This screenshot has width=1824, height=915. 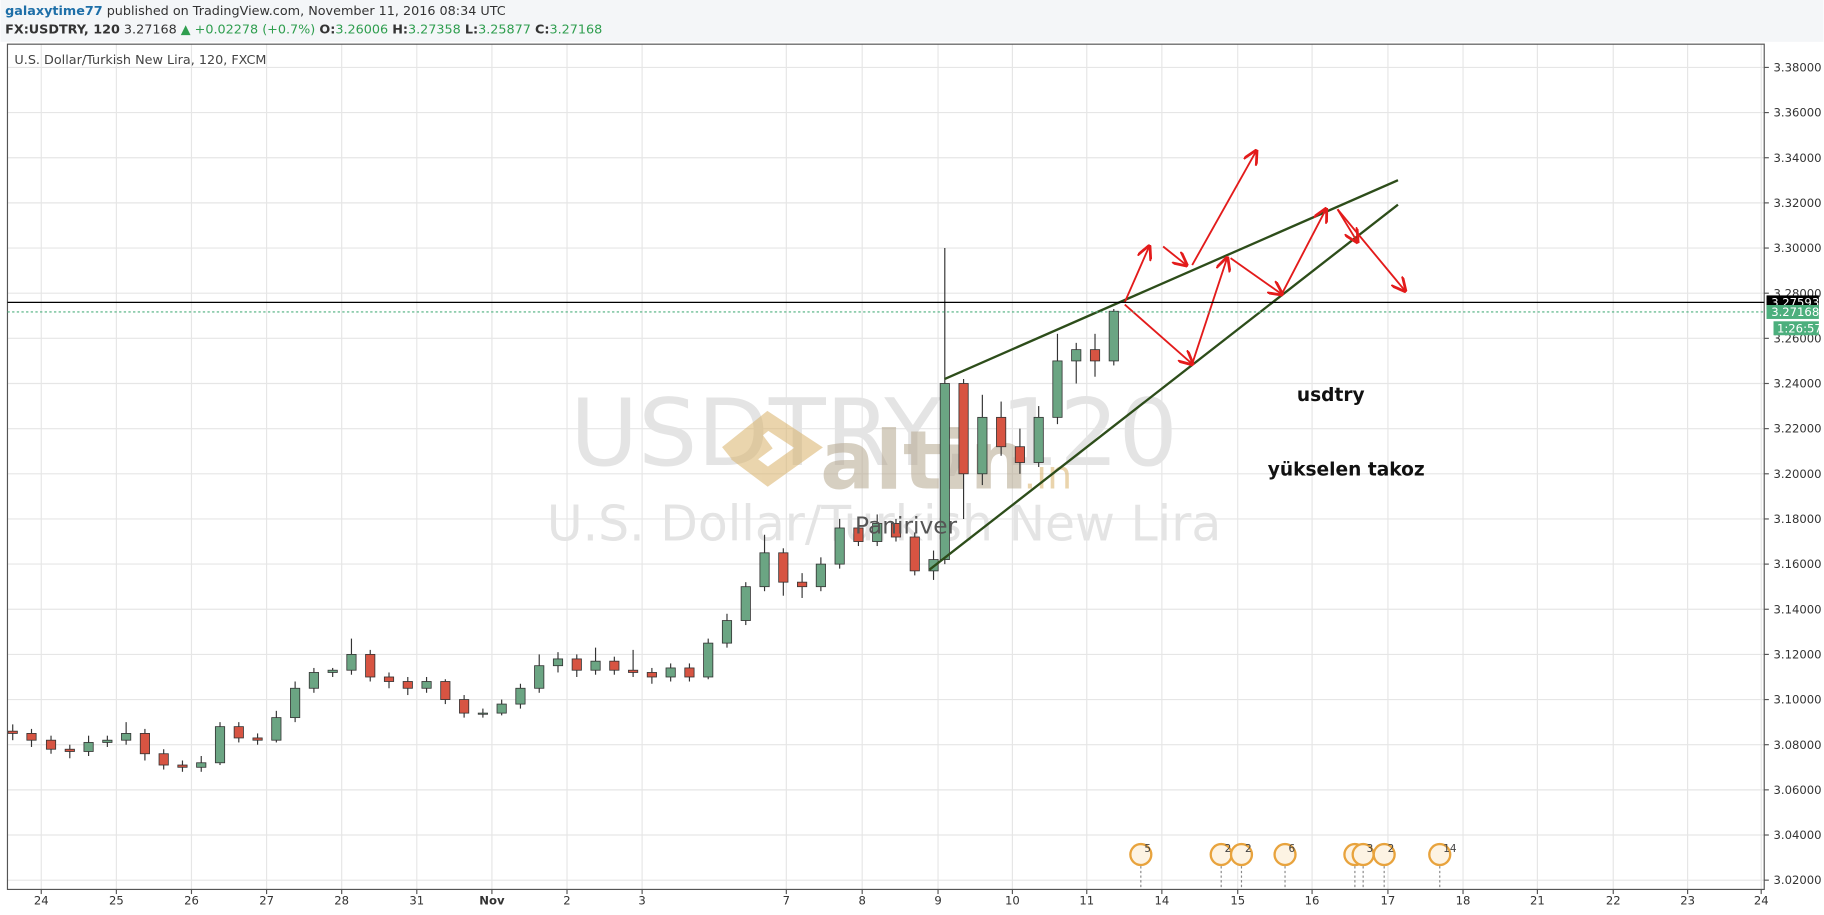 I want to click on watermark-subtitle: U.S. Dollar/Turkish New Lira, so click(x=884, y=524).